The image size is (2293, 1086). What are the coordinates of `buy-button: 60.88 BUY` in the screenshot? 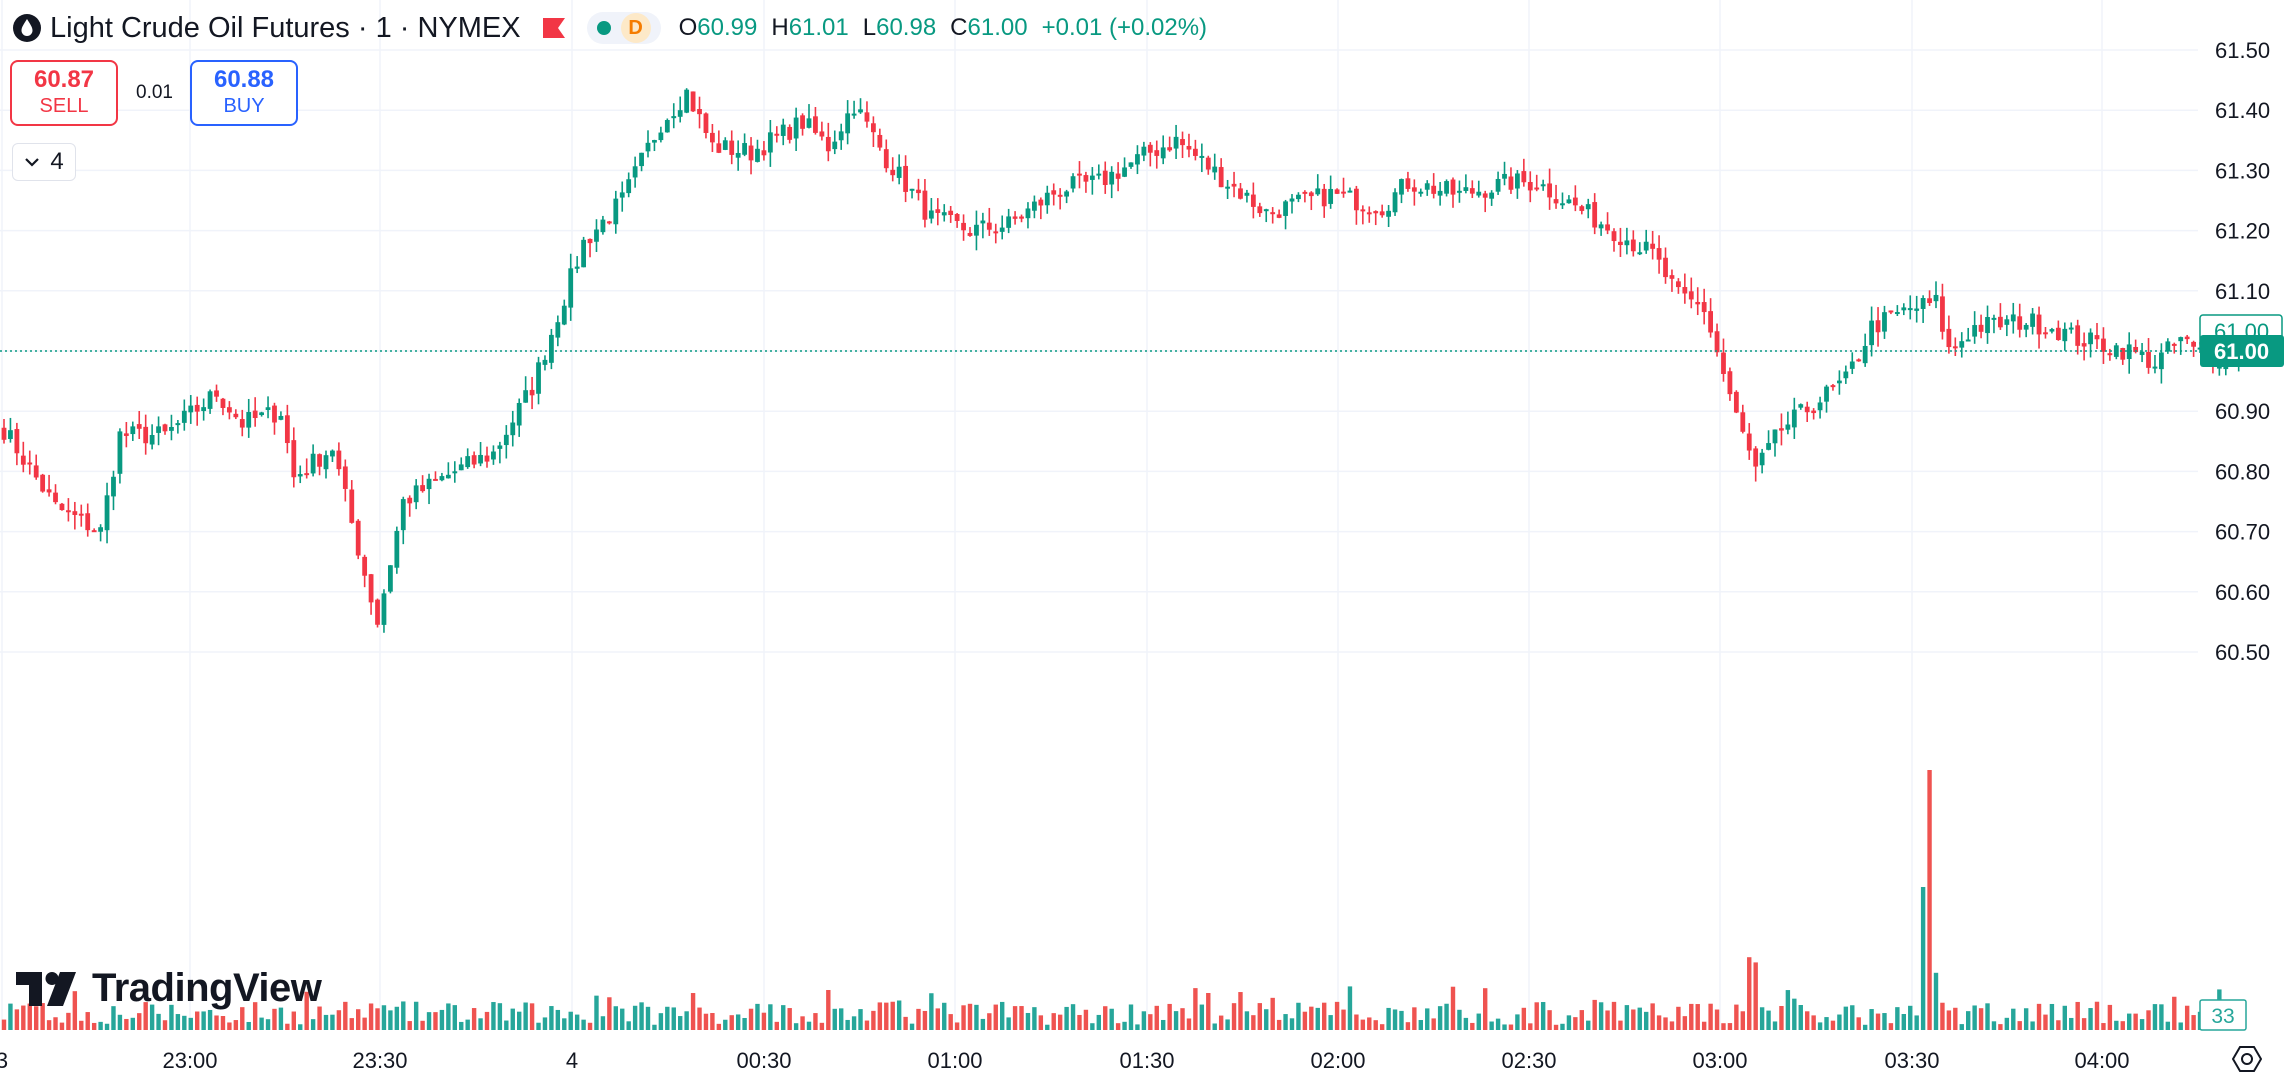 It's located at (244, 93).